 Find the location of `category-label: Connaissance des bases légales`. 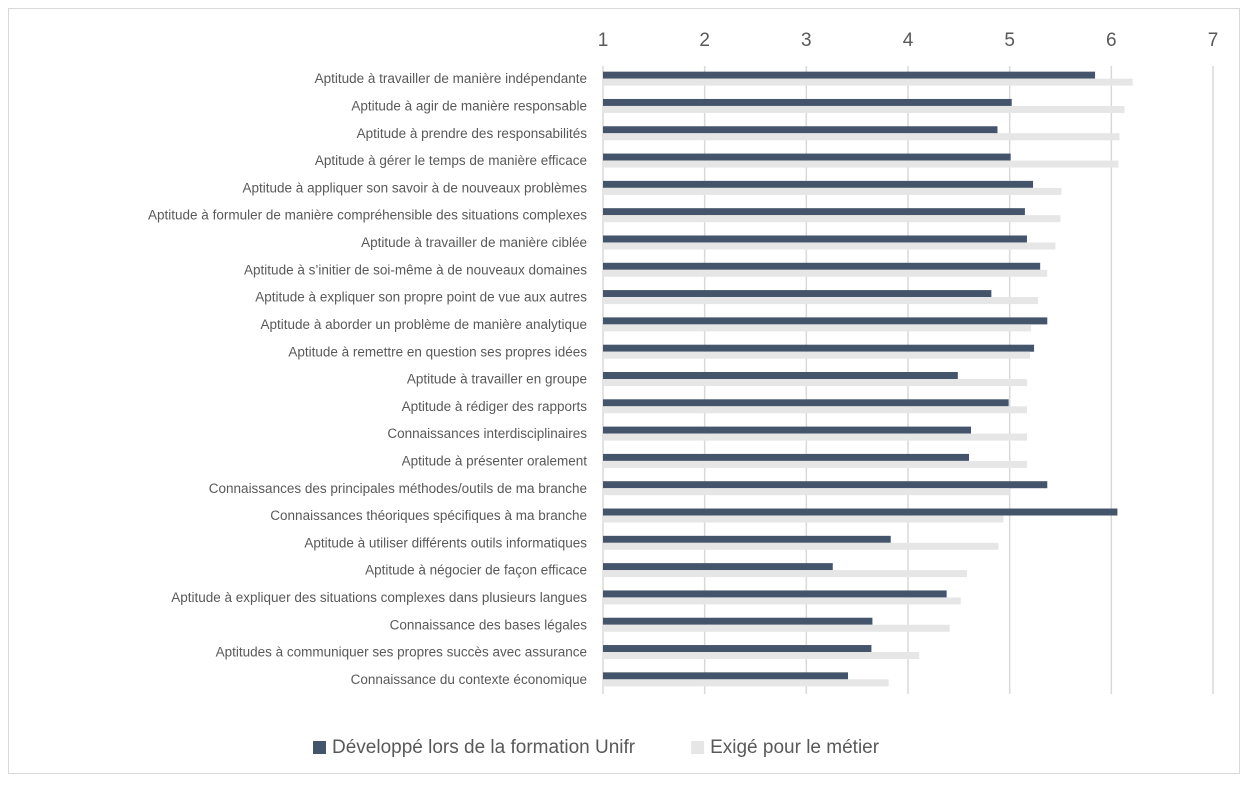

category-label: Connaissance des bases légales is located at coordinates (489, 624).